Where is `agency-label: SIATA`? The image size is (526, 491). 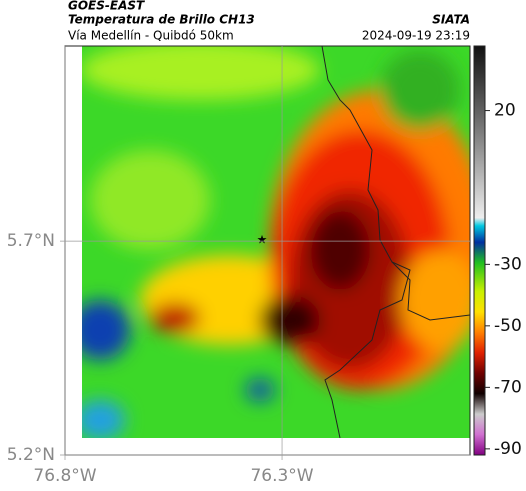
agency-label: SIATA is located at coordinates (451, 20).